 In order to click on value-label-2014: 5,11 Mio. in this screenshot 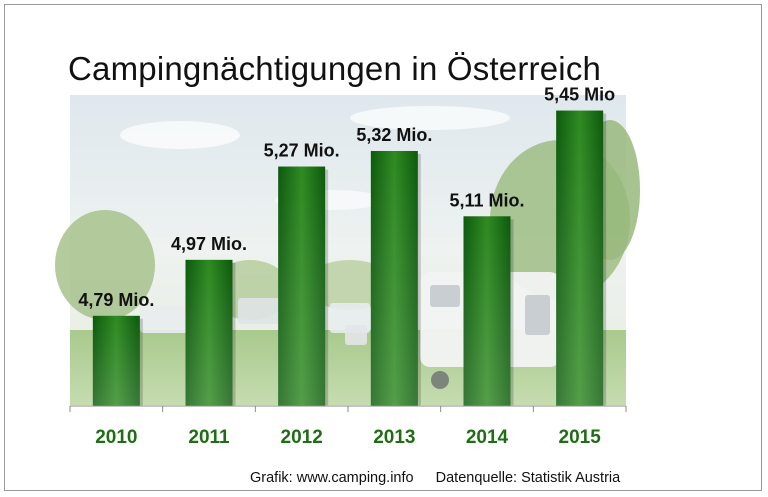, I will do `click(486, 200)`.